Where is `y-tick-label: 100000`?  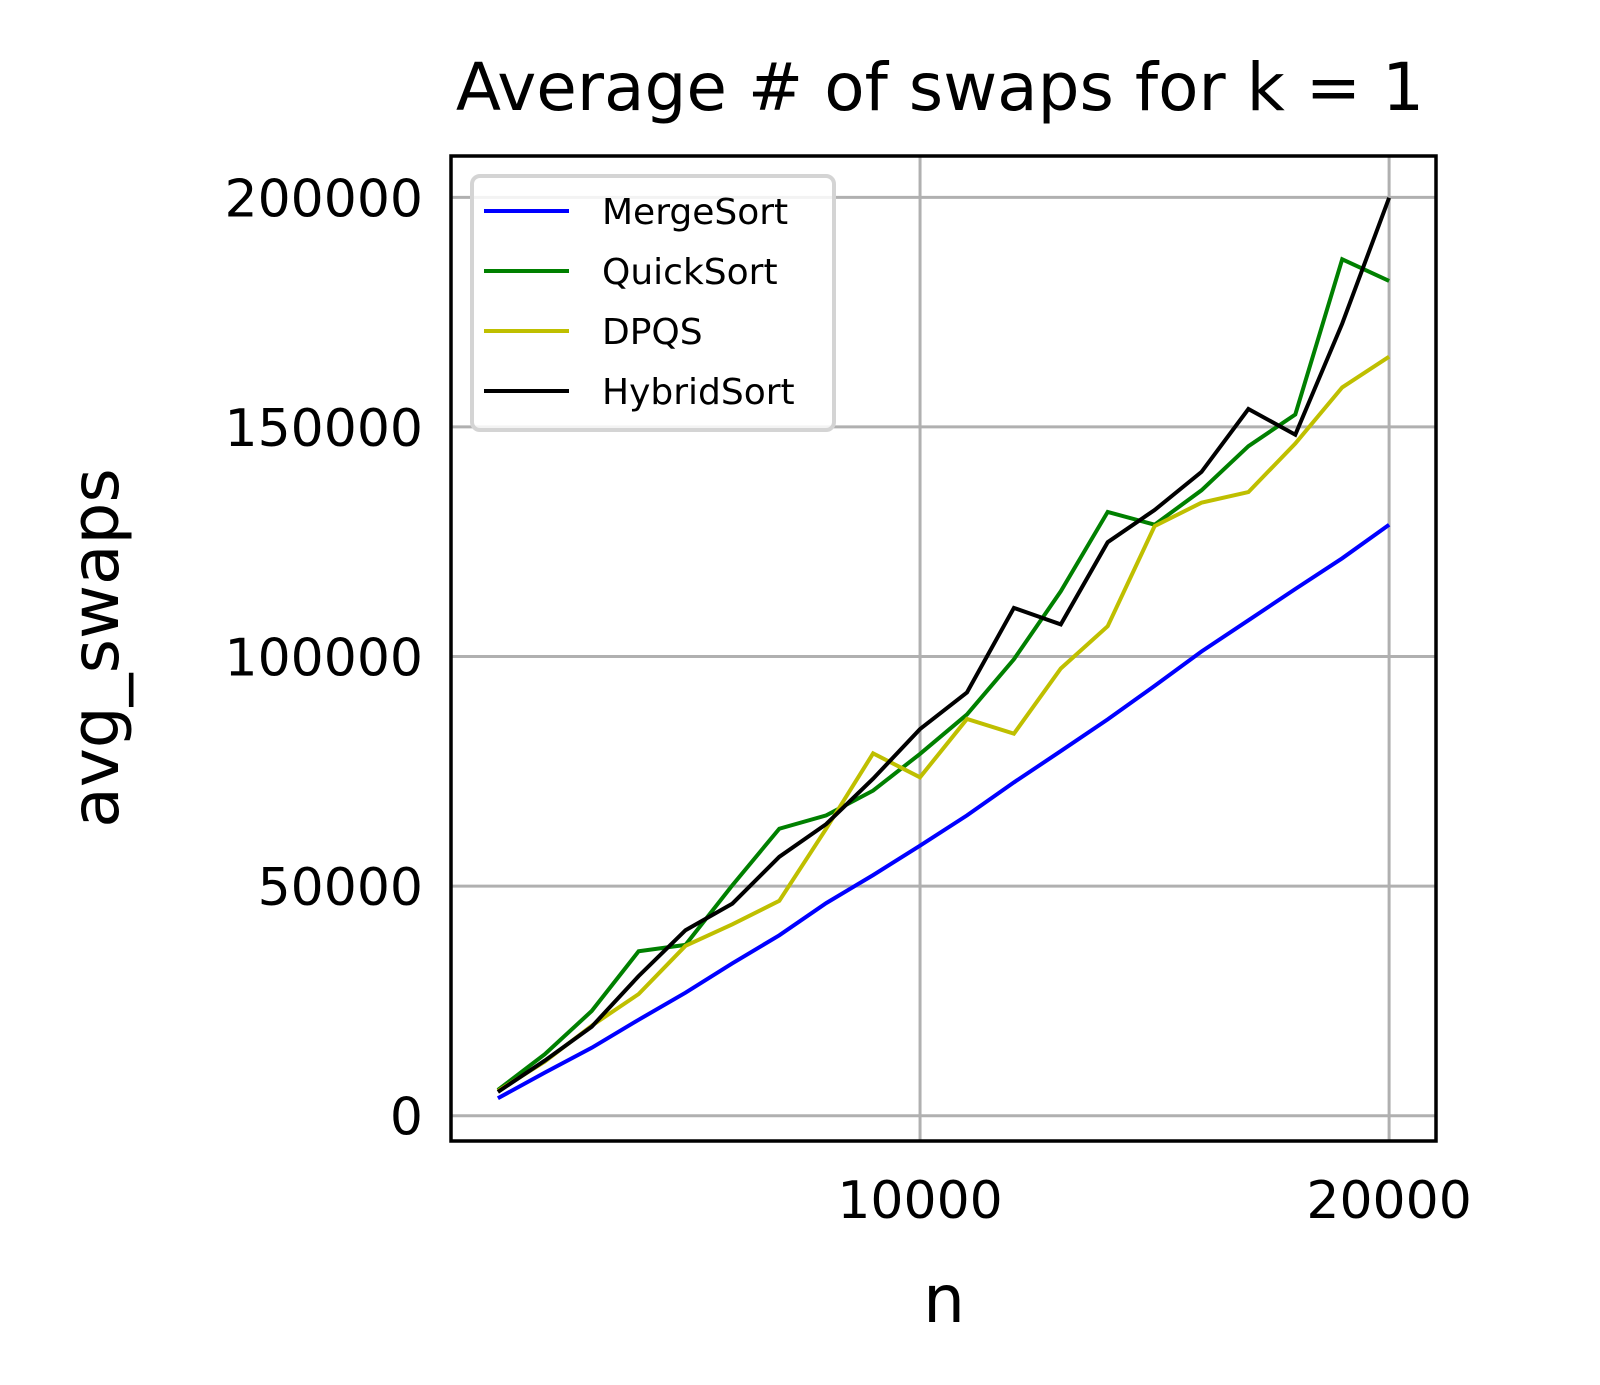 y-tick-label: 100000 is located at coordinates (323, 659).